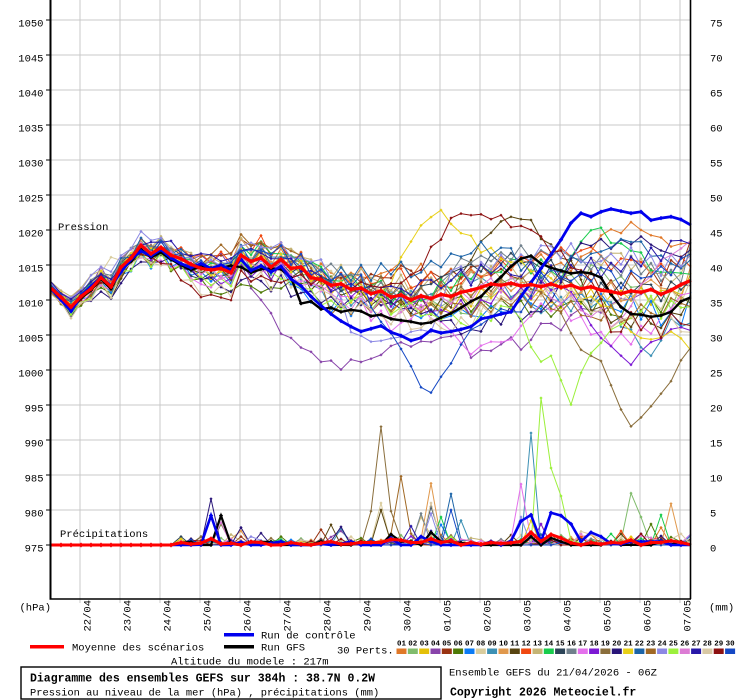 The height and width of the screenshot is (700, 740). I want to click on svg-text: 1015, so click(30, 270).